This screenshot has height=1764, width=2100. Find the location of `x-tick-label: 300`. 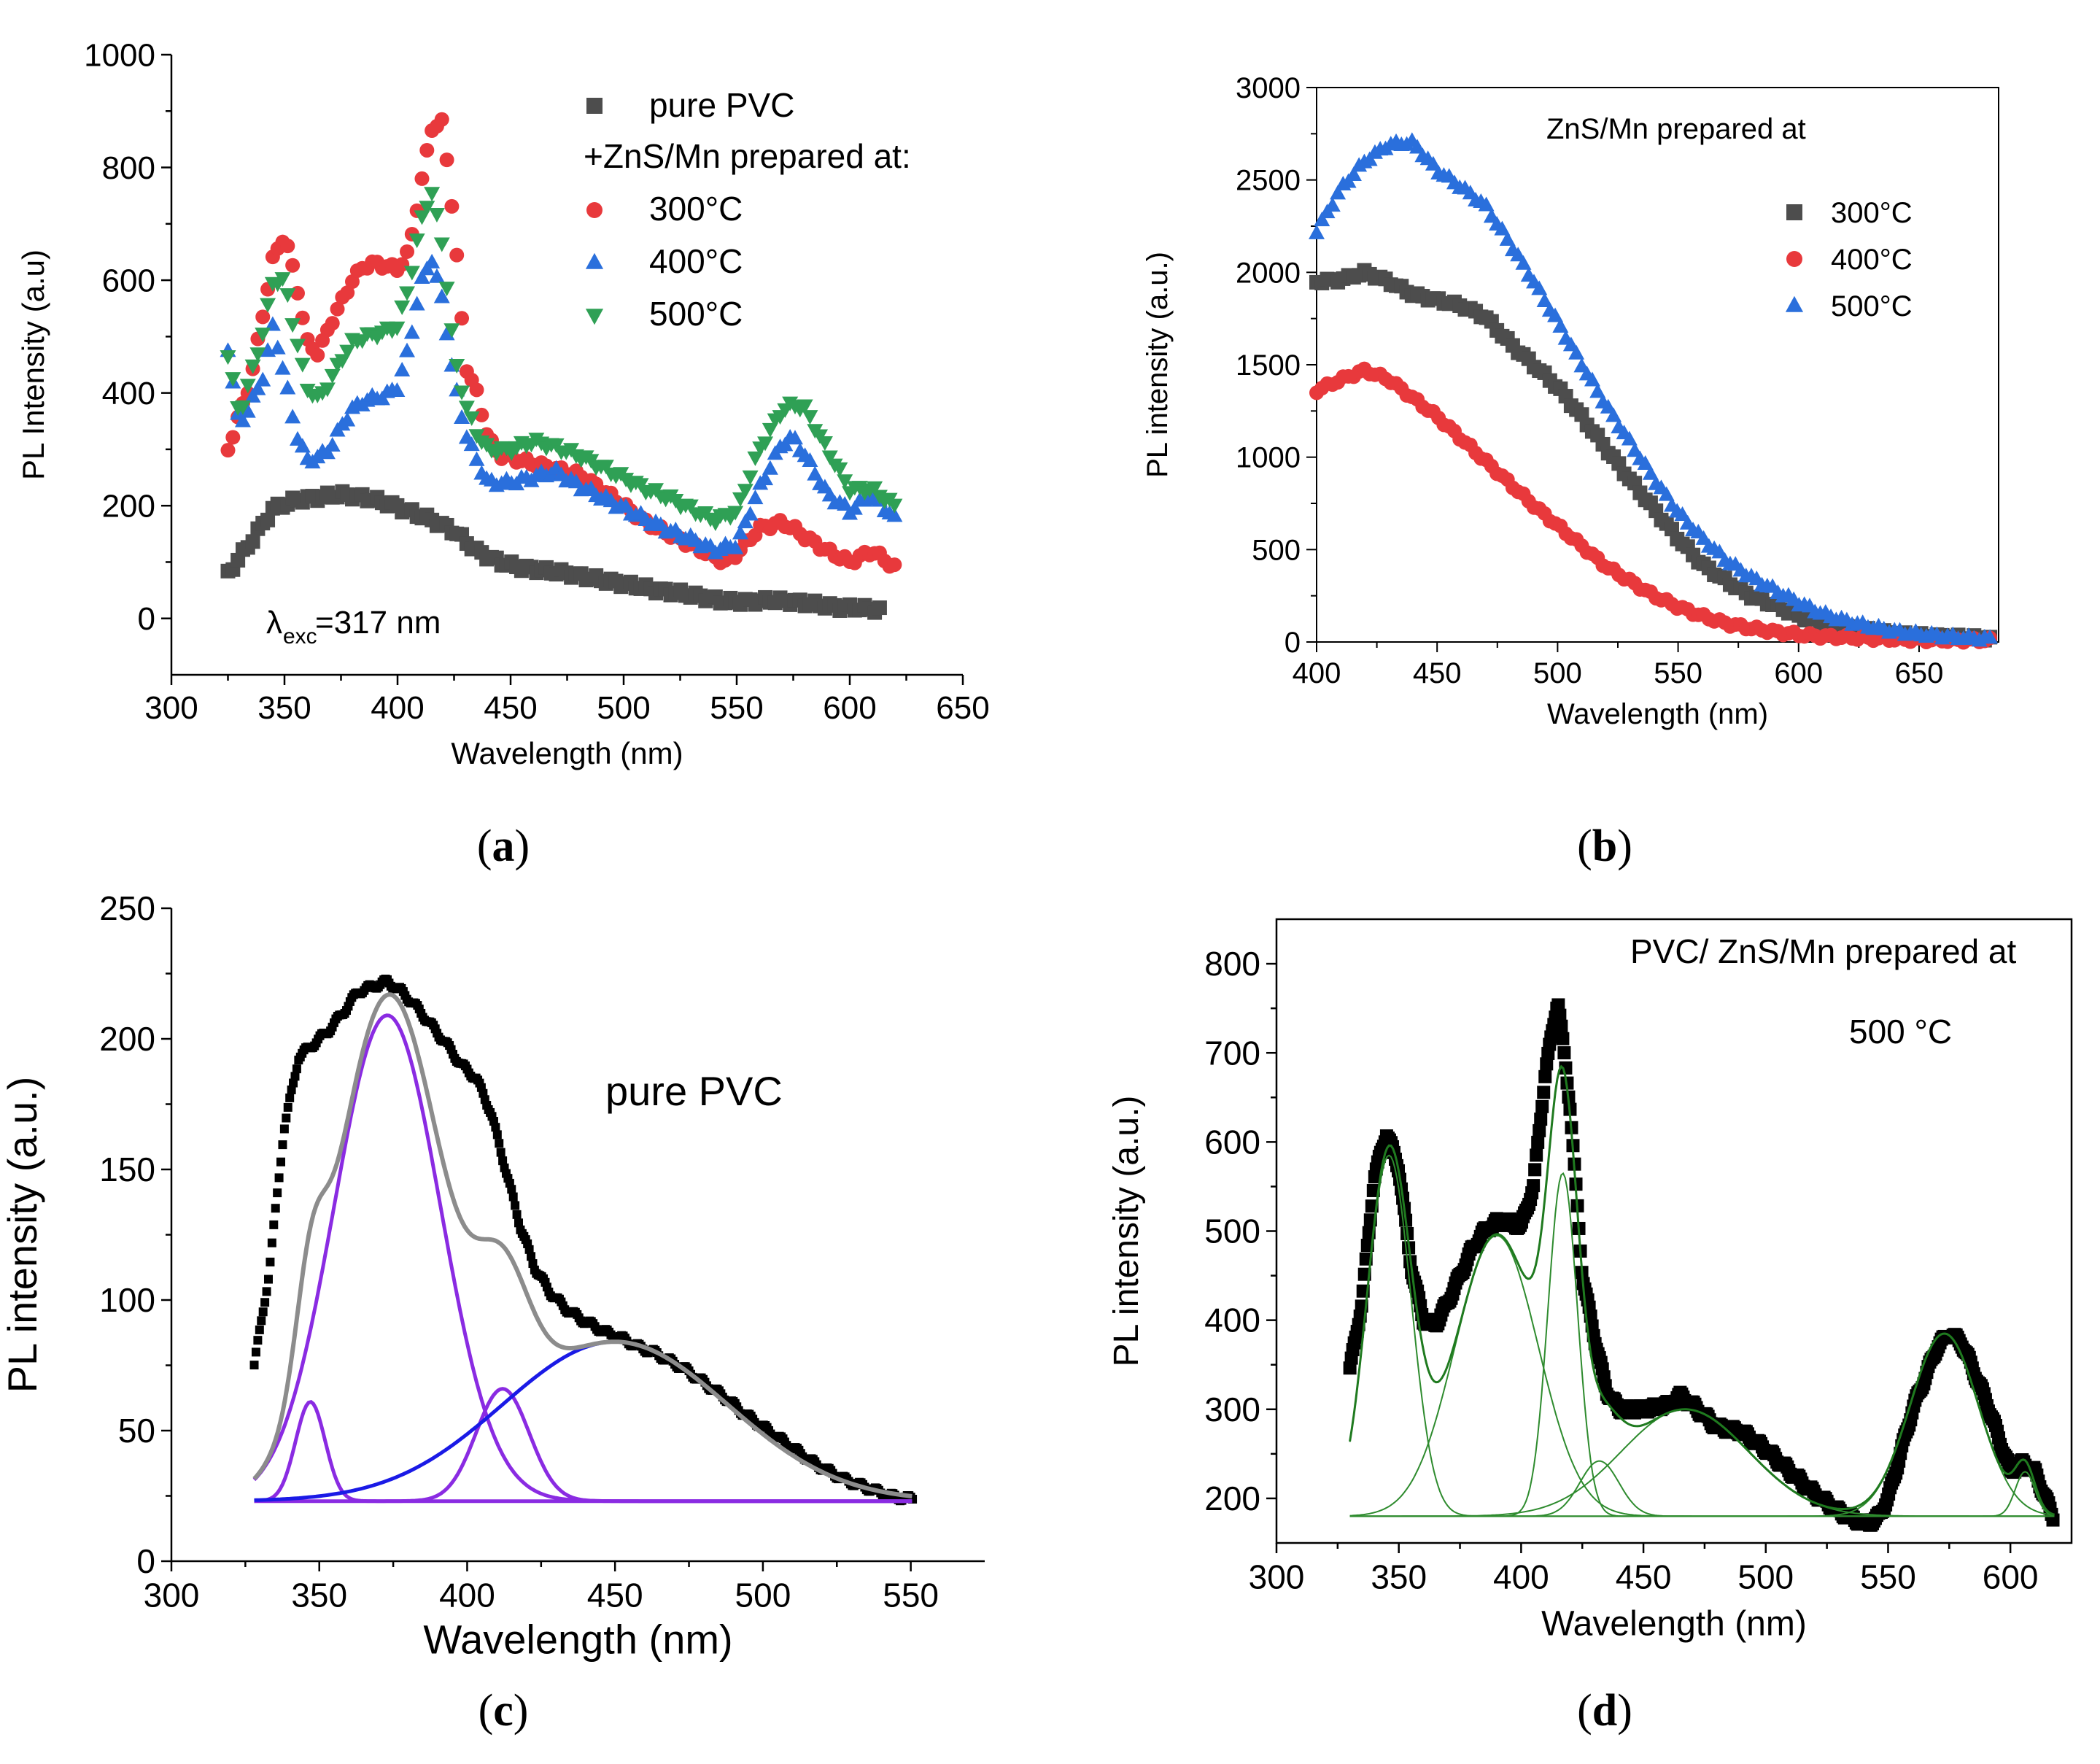

x-tick-label: 300 is located at coordinates (172, 1595).